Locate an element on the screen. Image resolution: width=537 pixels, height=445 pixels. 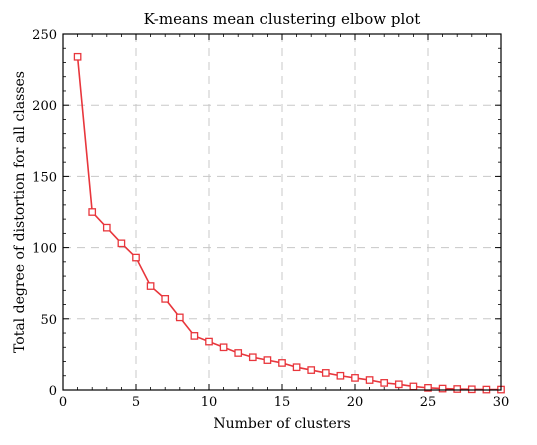
chart-title: K-means mean clustering elbow plot is located at coordinates (282, 19).